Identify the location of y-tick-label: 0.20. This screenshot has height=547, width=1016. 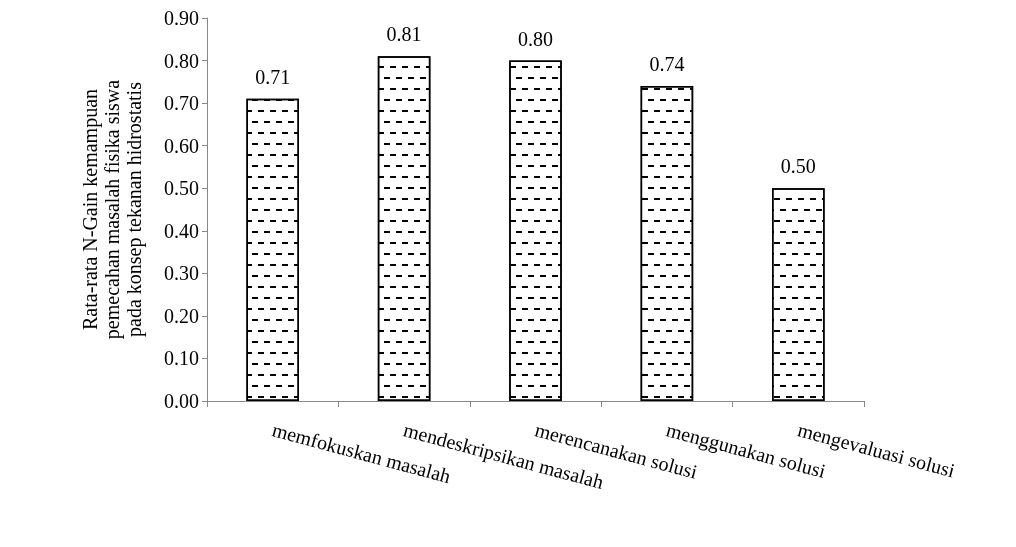
(181, 315).